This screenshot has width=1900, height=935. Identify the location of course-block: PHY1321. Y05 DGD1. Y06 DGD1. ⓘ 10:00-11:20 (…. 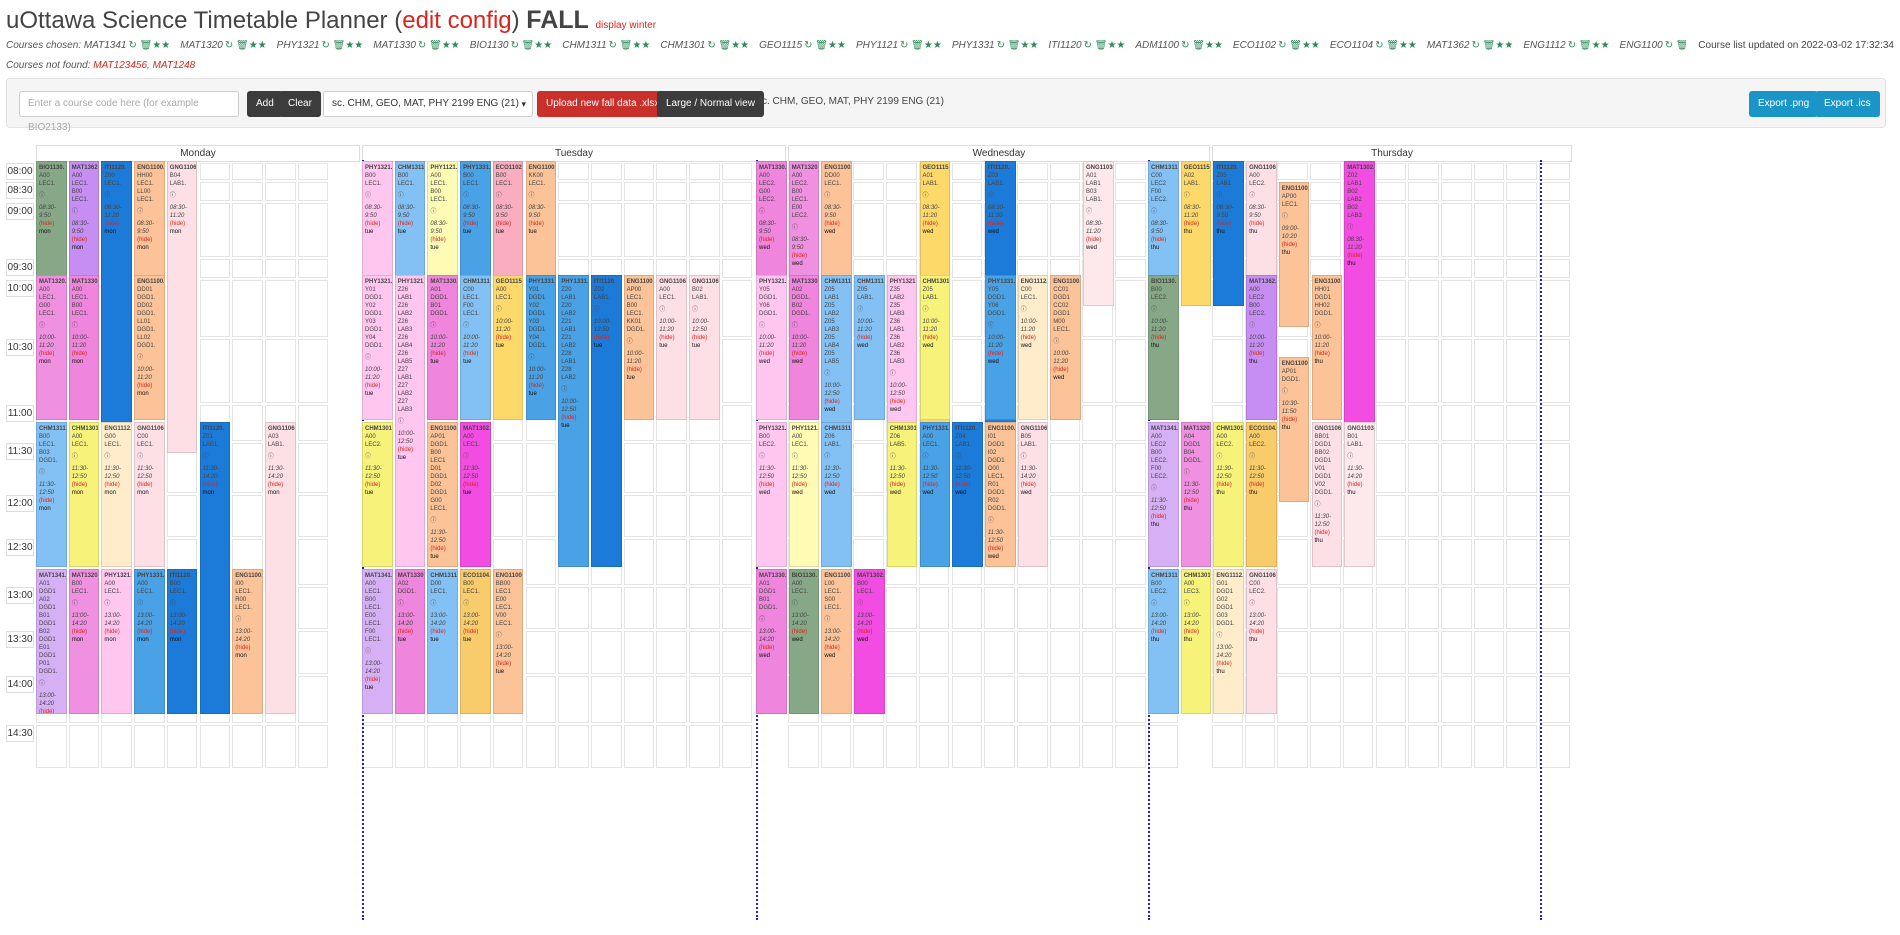
(771, 347).